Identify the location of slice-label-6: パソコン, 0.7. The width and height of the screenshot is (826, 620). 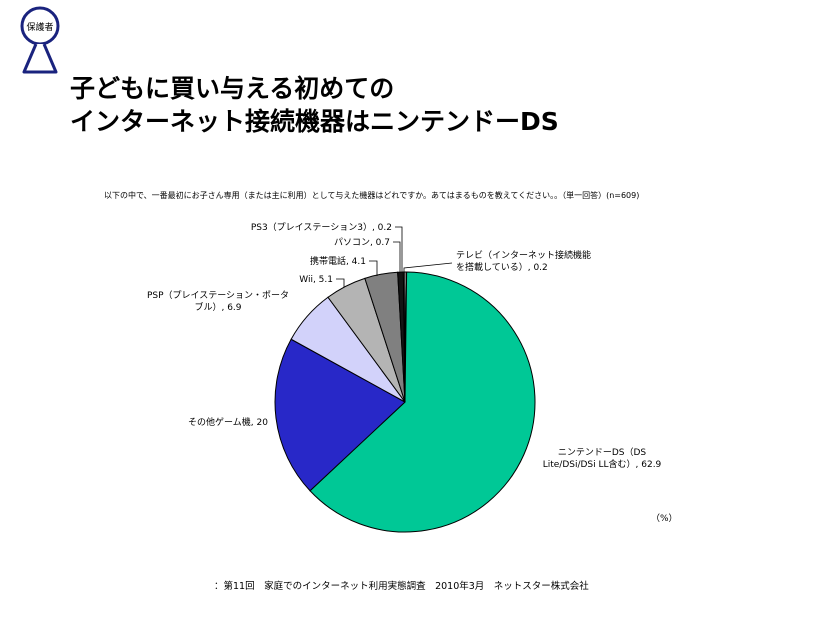
(362, 242).